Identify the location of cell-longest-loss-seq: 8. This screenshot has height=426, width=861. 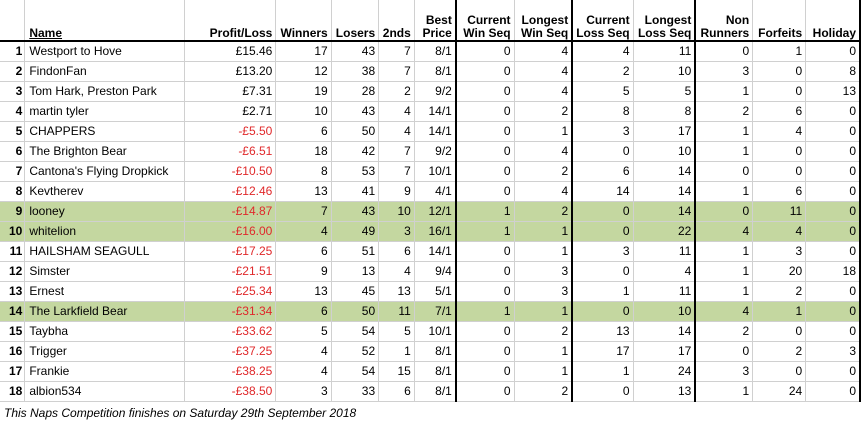
(665, 111).